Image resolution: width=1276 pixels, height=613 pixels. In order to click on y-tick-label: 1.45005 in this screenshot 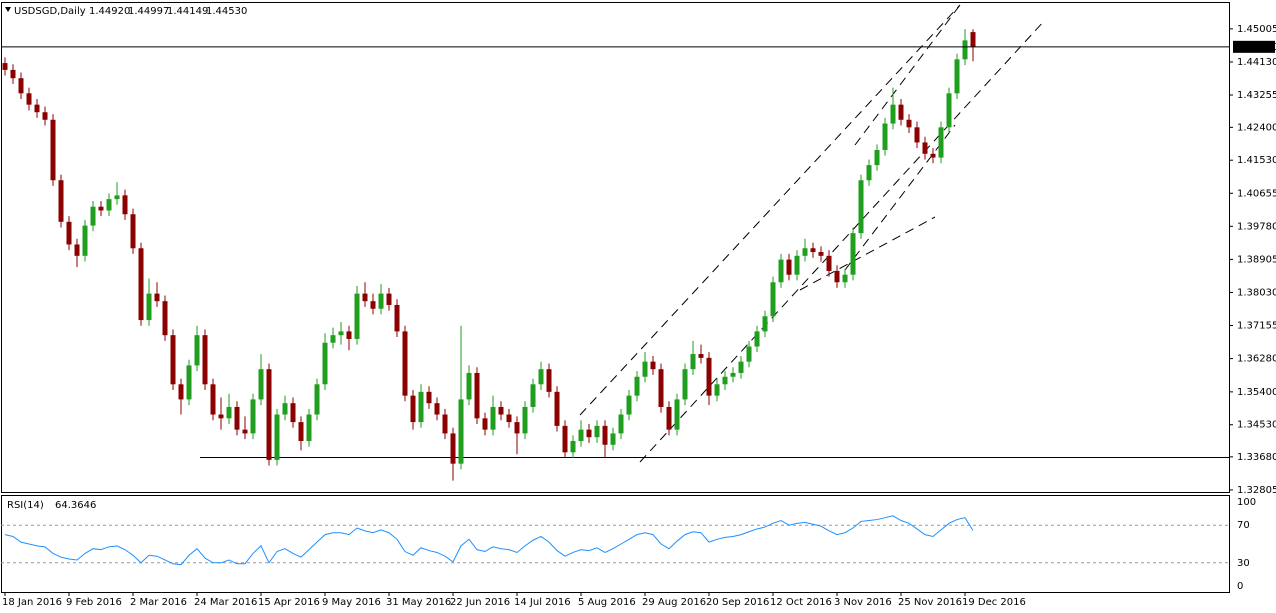, I will do `click(1256, 29)`.